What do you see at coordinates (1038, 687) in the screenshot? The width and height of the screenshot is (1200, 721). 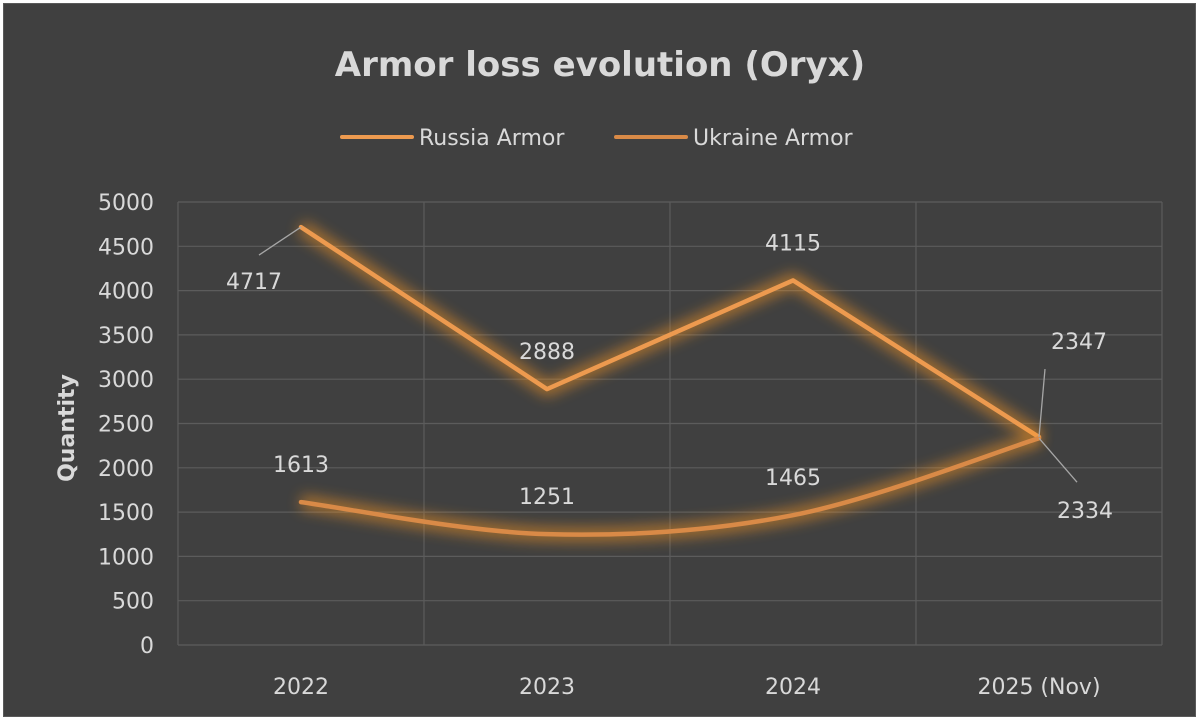 I see `x-tick-label: 2025 (Nov)` at bounding box center [1038, 687].